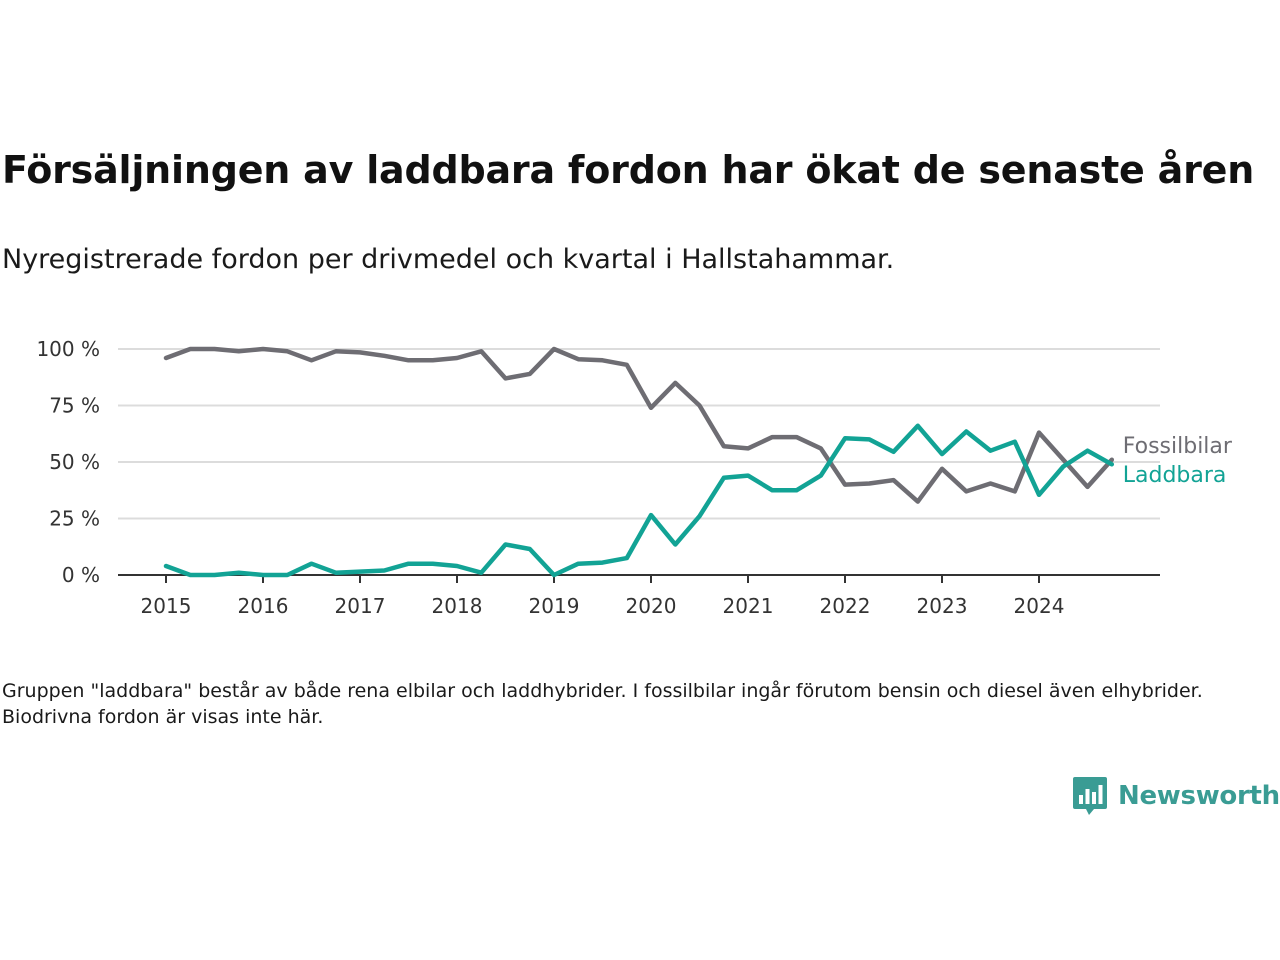  I want to click on y-axis-tick-labels: 0 % 25 % 50 % 75 % 100 %, so click(68, 462).